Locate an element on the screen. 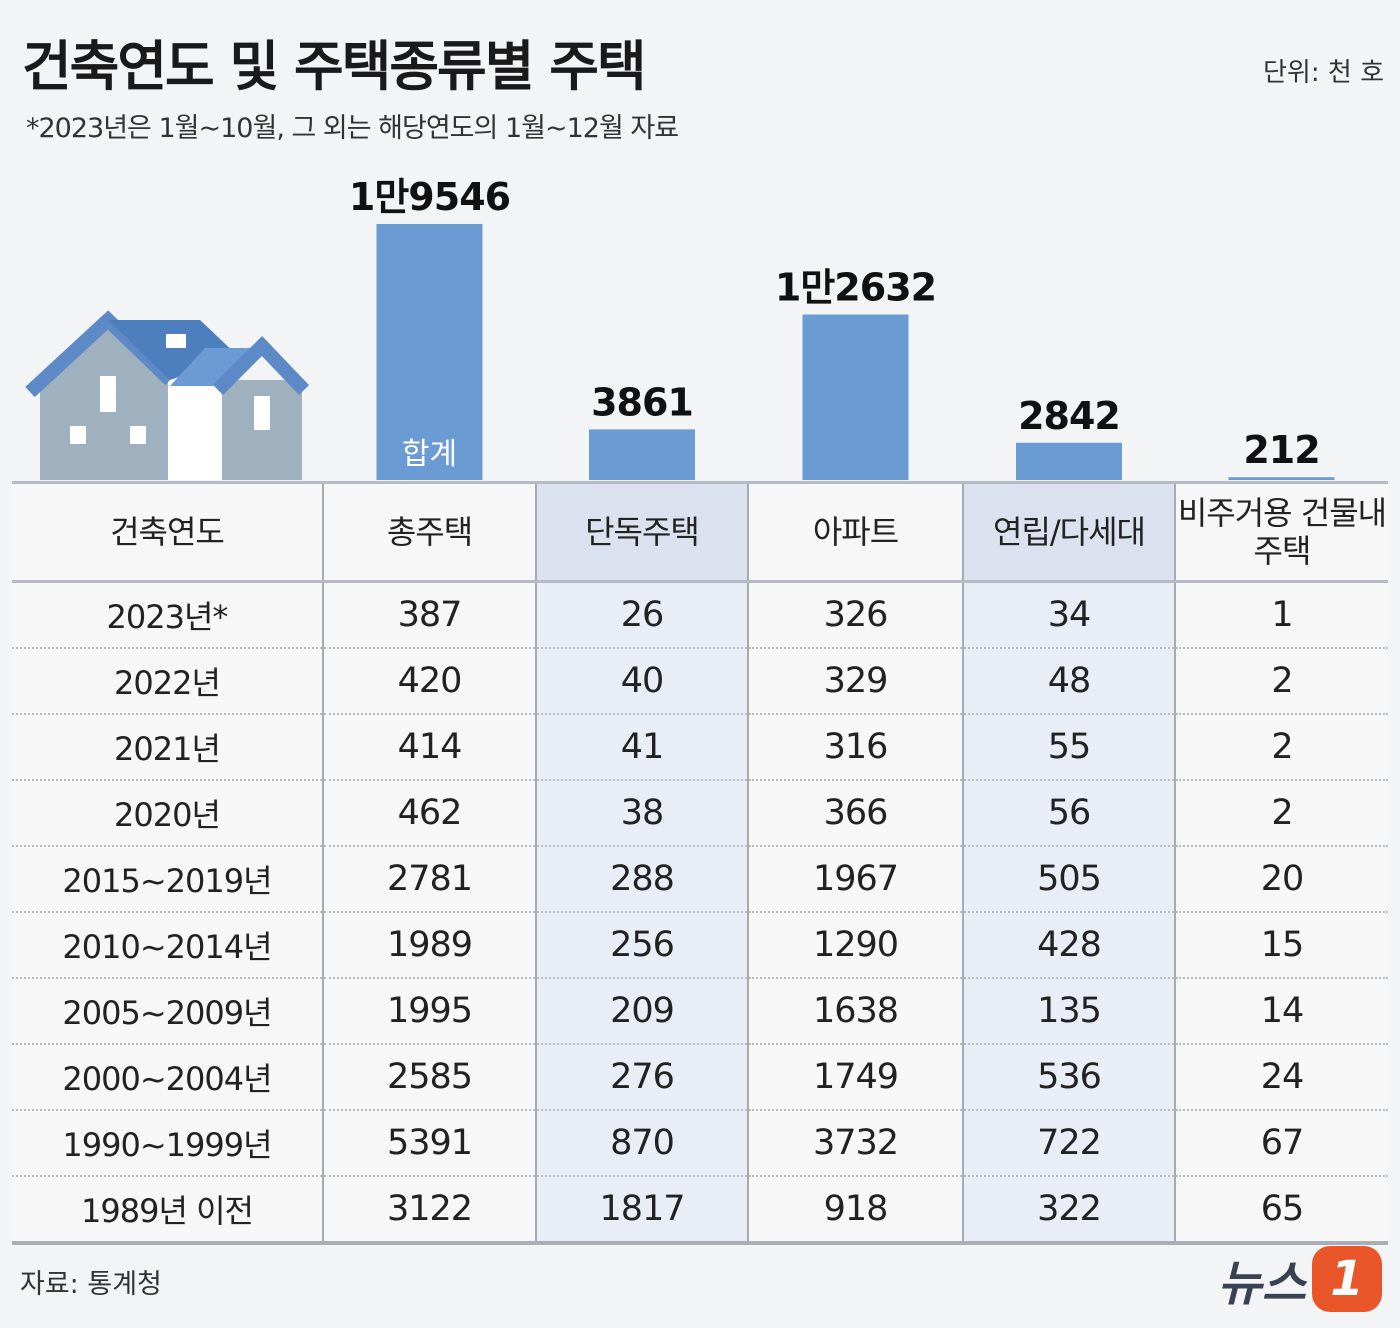 This screenshot has height=1328, width=1400. cell: 135 is located at coordinates (1068, 1011).